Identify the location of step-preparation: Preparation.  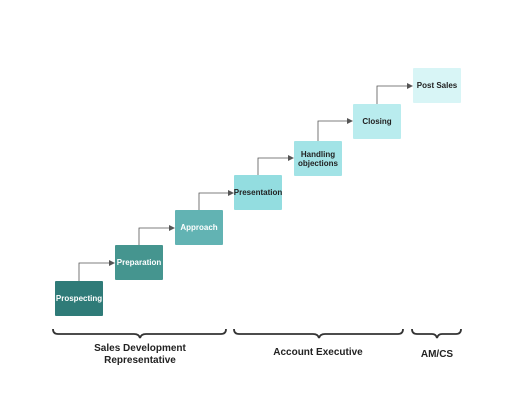
(139, 262).